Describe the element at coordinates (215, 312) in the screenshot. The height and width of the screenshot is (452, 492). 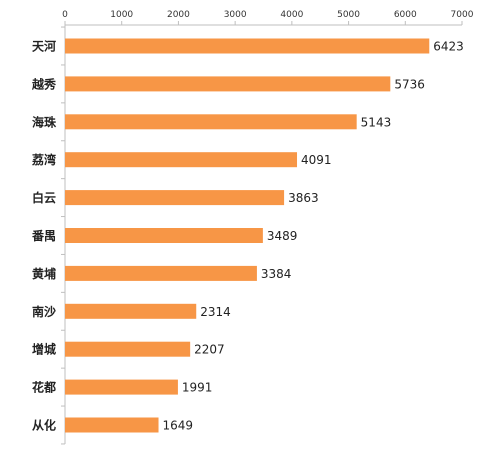
I see `data-label: 2314` at that location.